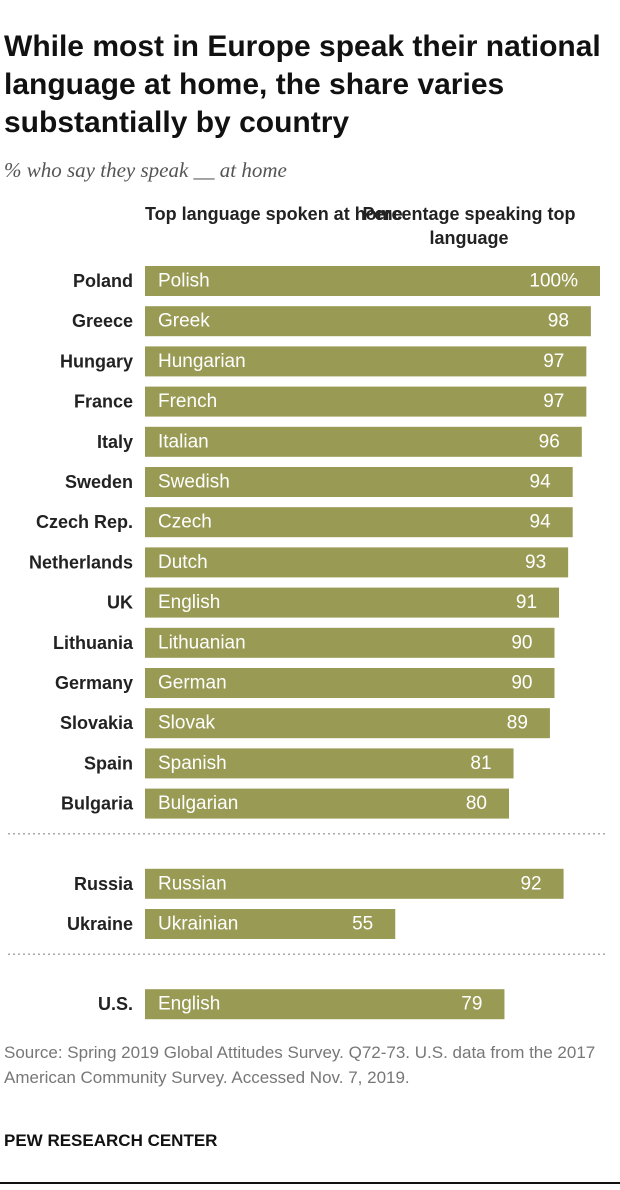 This screenshot has width=620, height=1190. Describe the element at coordinates (103, 281) in the screenshot. I see `country-label: Poland` at that location.